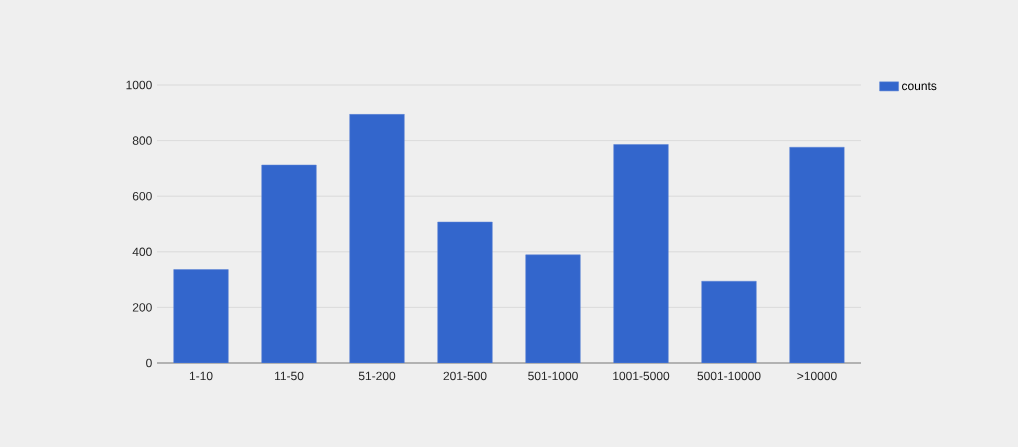 The width and height of the screenshot is (1018, 447). Describe the element at coordinates (142, 140) in the screenshot. I see `y-tick-label: 800` at that location.